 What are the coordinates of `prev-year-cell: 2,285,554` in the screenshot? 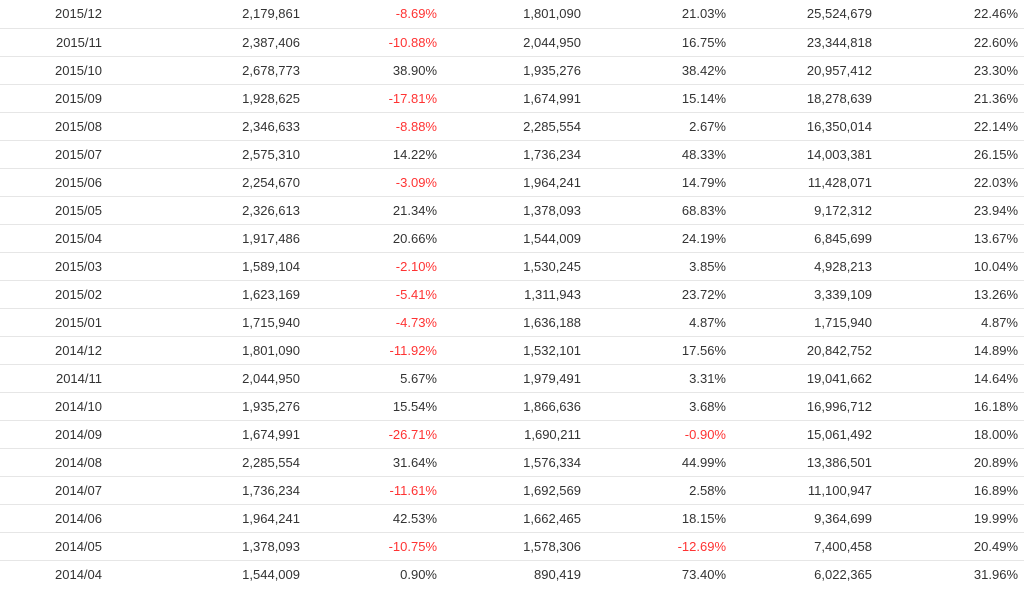 It's located at (552, 126).